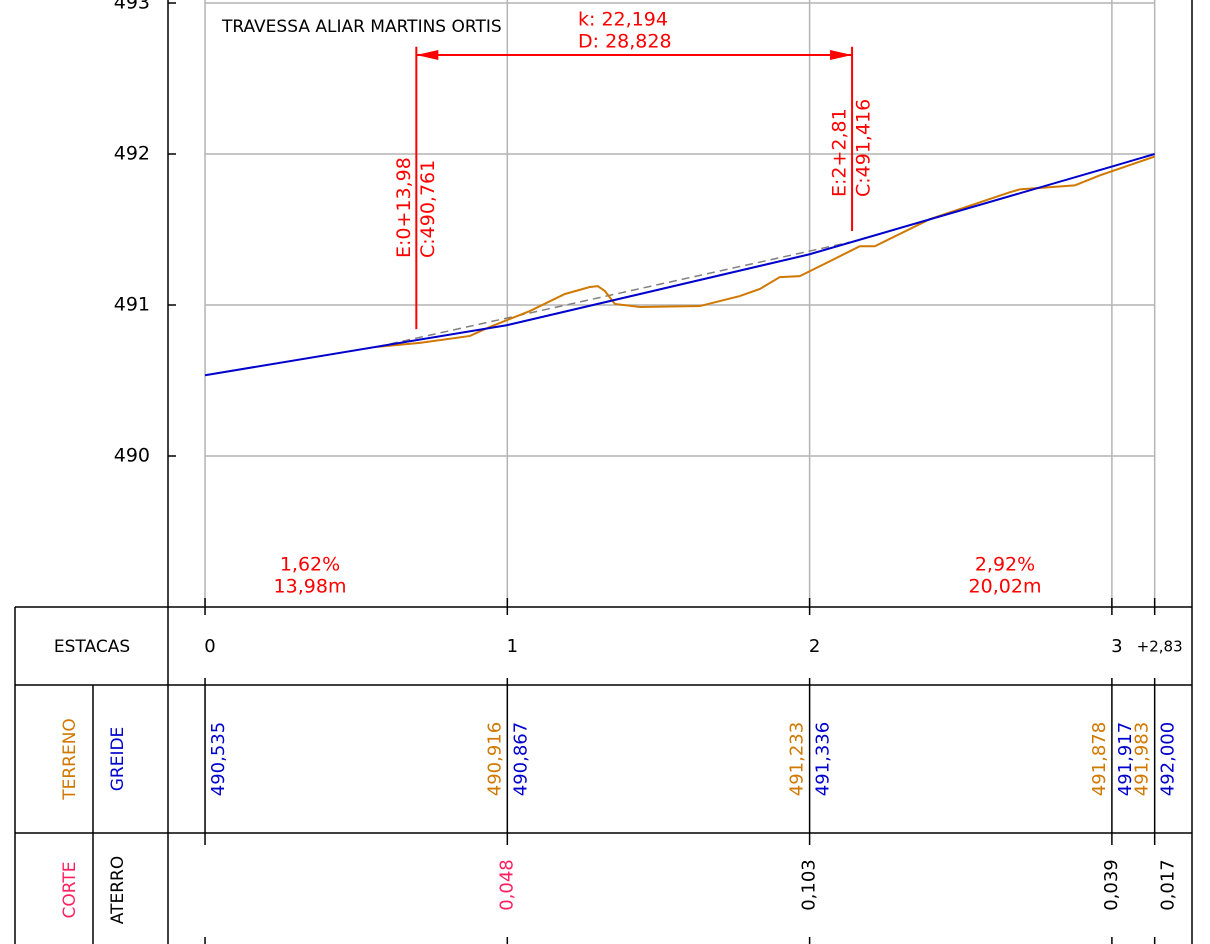 Image resolution: width=1210 pixels, height=944 pixels. What do you see at coordinates (814, 646) in the screenshot?
I see `x-tick-label: 2` at bounding box center [814, 646].